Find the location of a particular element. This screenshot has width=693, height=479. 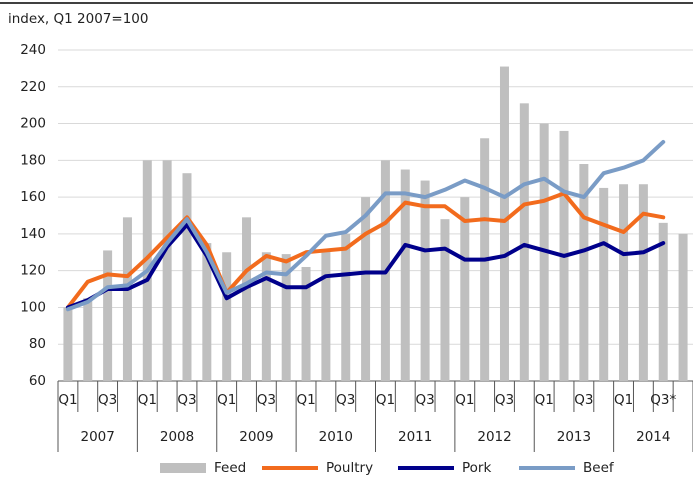

x-tick-label: Q3* is located at coordinates (663, 400).